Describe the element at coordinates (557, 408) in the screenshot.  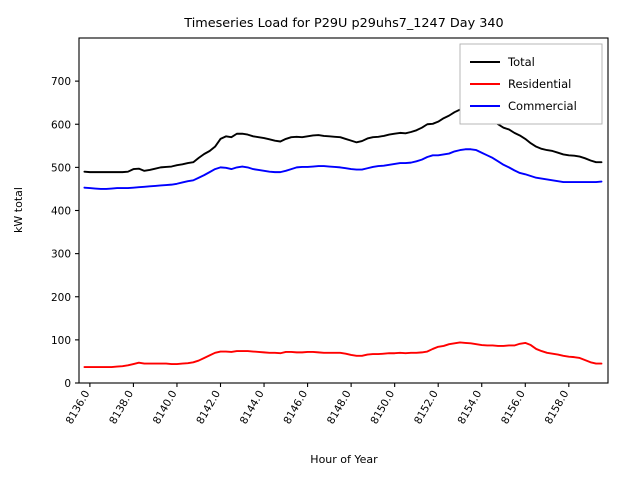
I see `x-tick-label: 8158.0` at that location.